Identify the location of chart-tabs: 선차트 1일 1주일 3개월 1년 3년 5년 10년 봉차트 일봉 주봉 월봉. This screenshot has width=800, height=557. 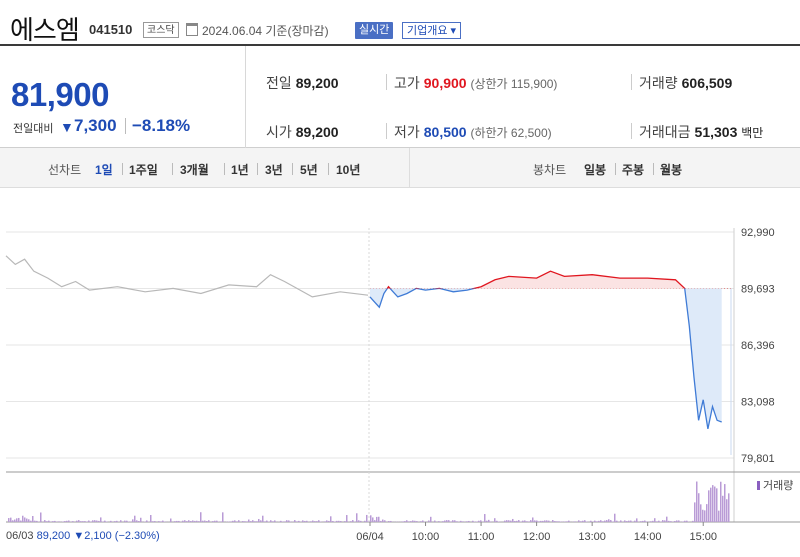
(400, 168).